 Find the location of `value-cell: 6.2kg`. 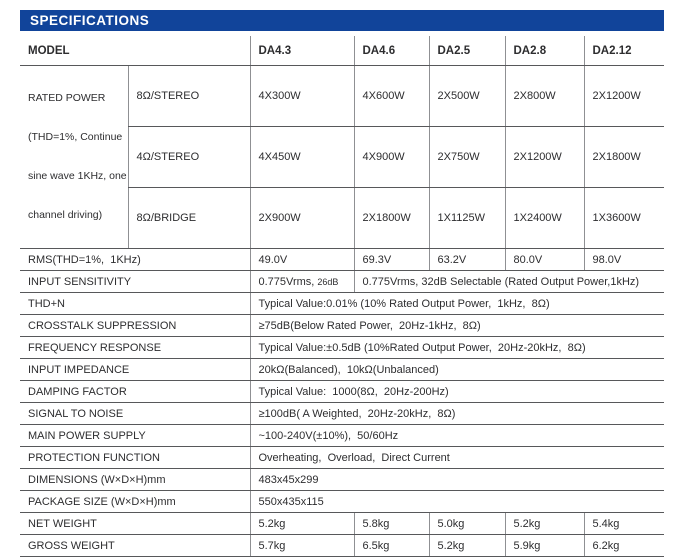

value-cell: 6.2kg is located at coordinates (623, 545).